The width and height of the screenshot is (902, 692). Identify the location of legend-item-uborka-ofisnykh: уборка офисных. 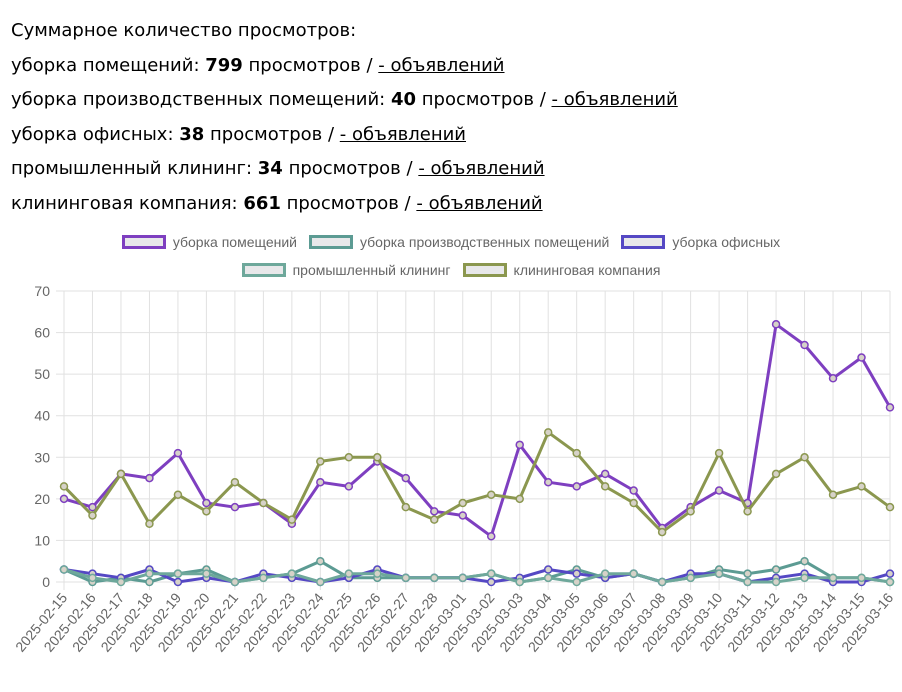
(700, 242).